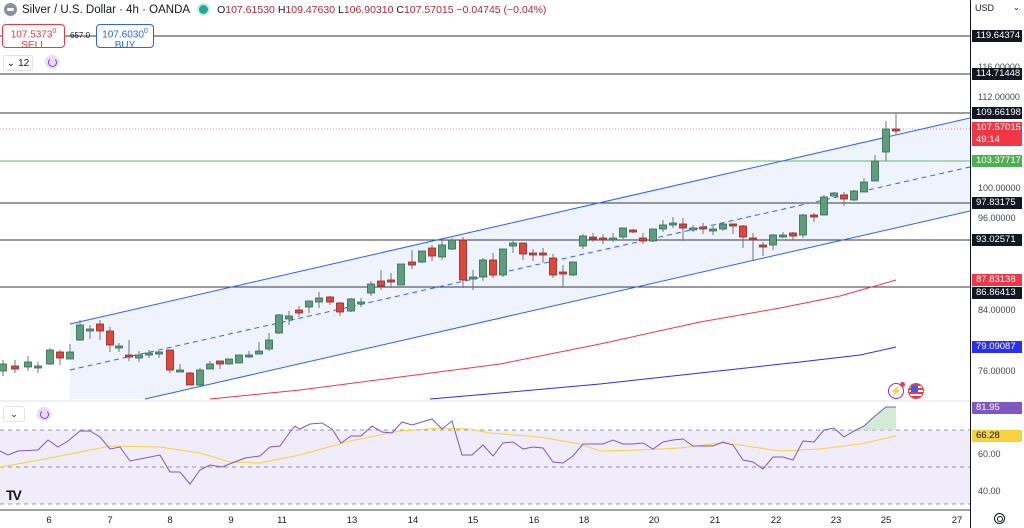 The height and width of the screenshot is (528, 1024). What do you see at coordinates (501, 9) in the screenshot?
I see `price-change: −0.04745 (−0.04%)` at bounding box center [501, 9].